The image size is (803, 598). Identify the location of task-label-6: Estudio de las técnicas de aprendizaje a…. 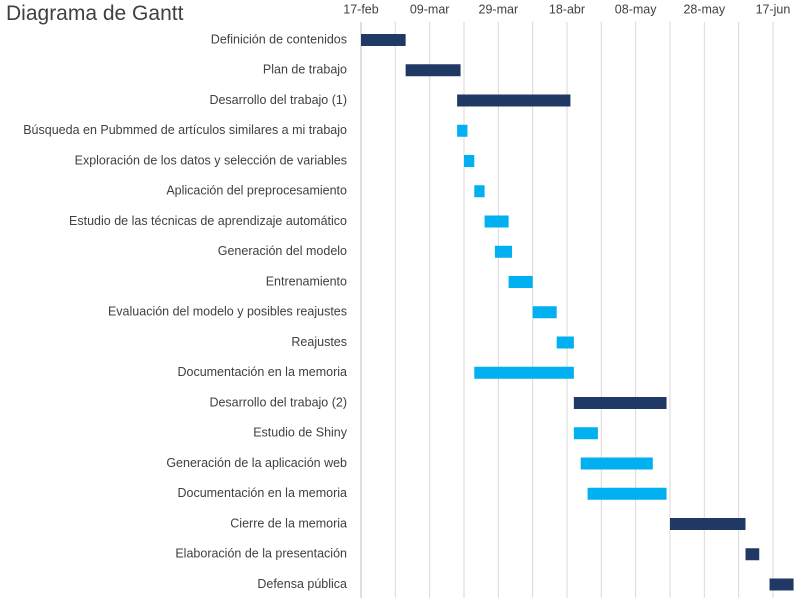
(208, 221).